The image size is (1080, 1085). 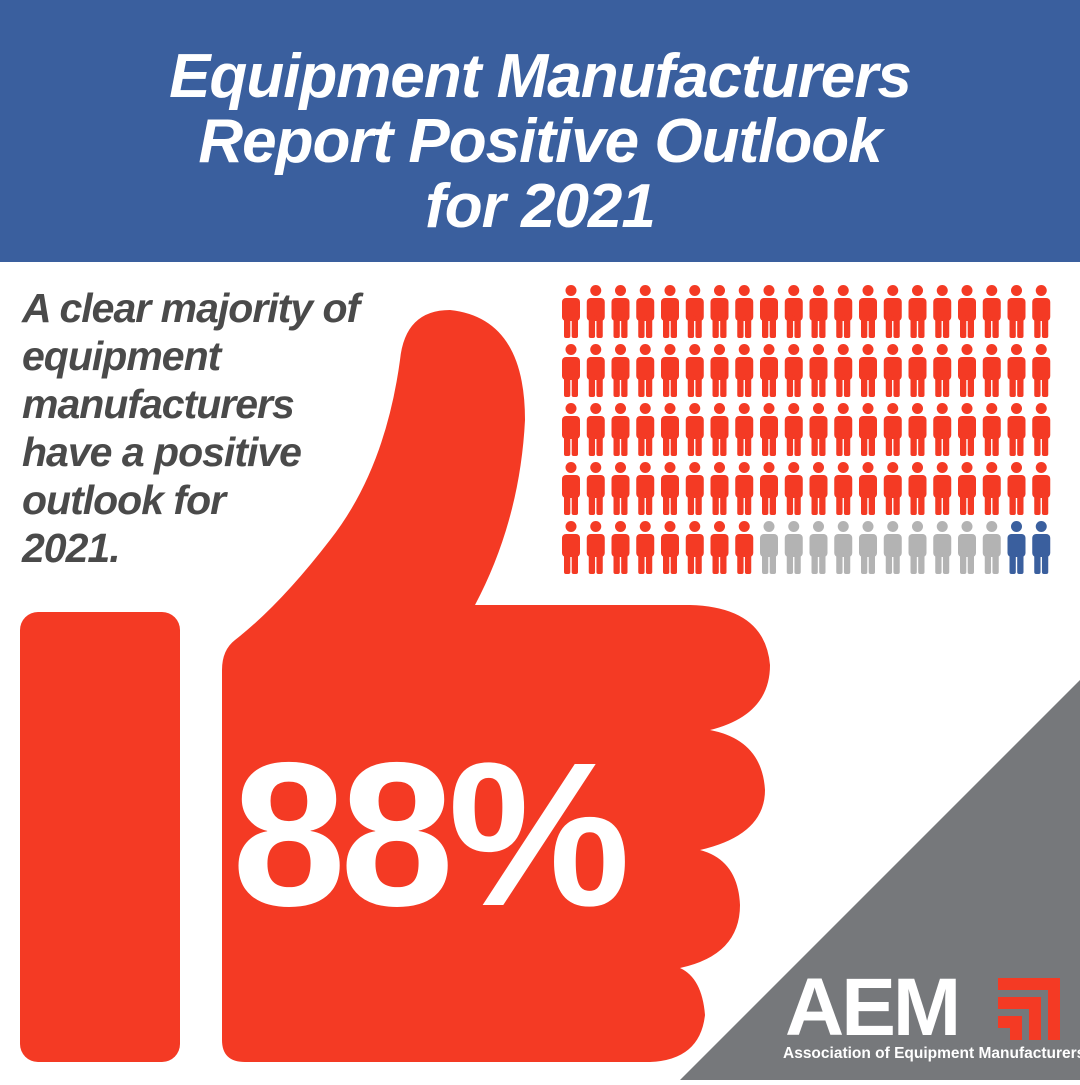 What do you see at coordinates (100, 837) in the screenshot?
I see `thumb-cuff` at bounding box center [100, 837].